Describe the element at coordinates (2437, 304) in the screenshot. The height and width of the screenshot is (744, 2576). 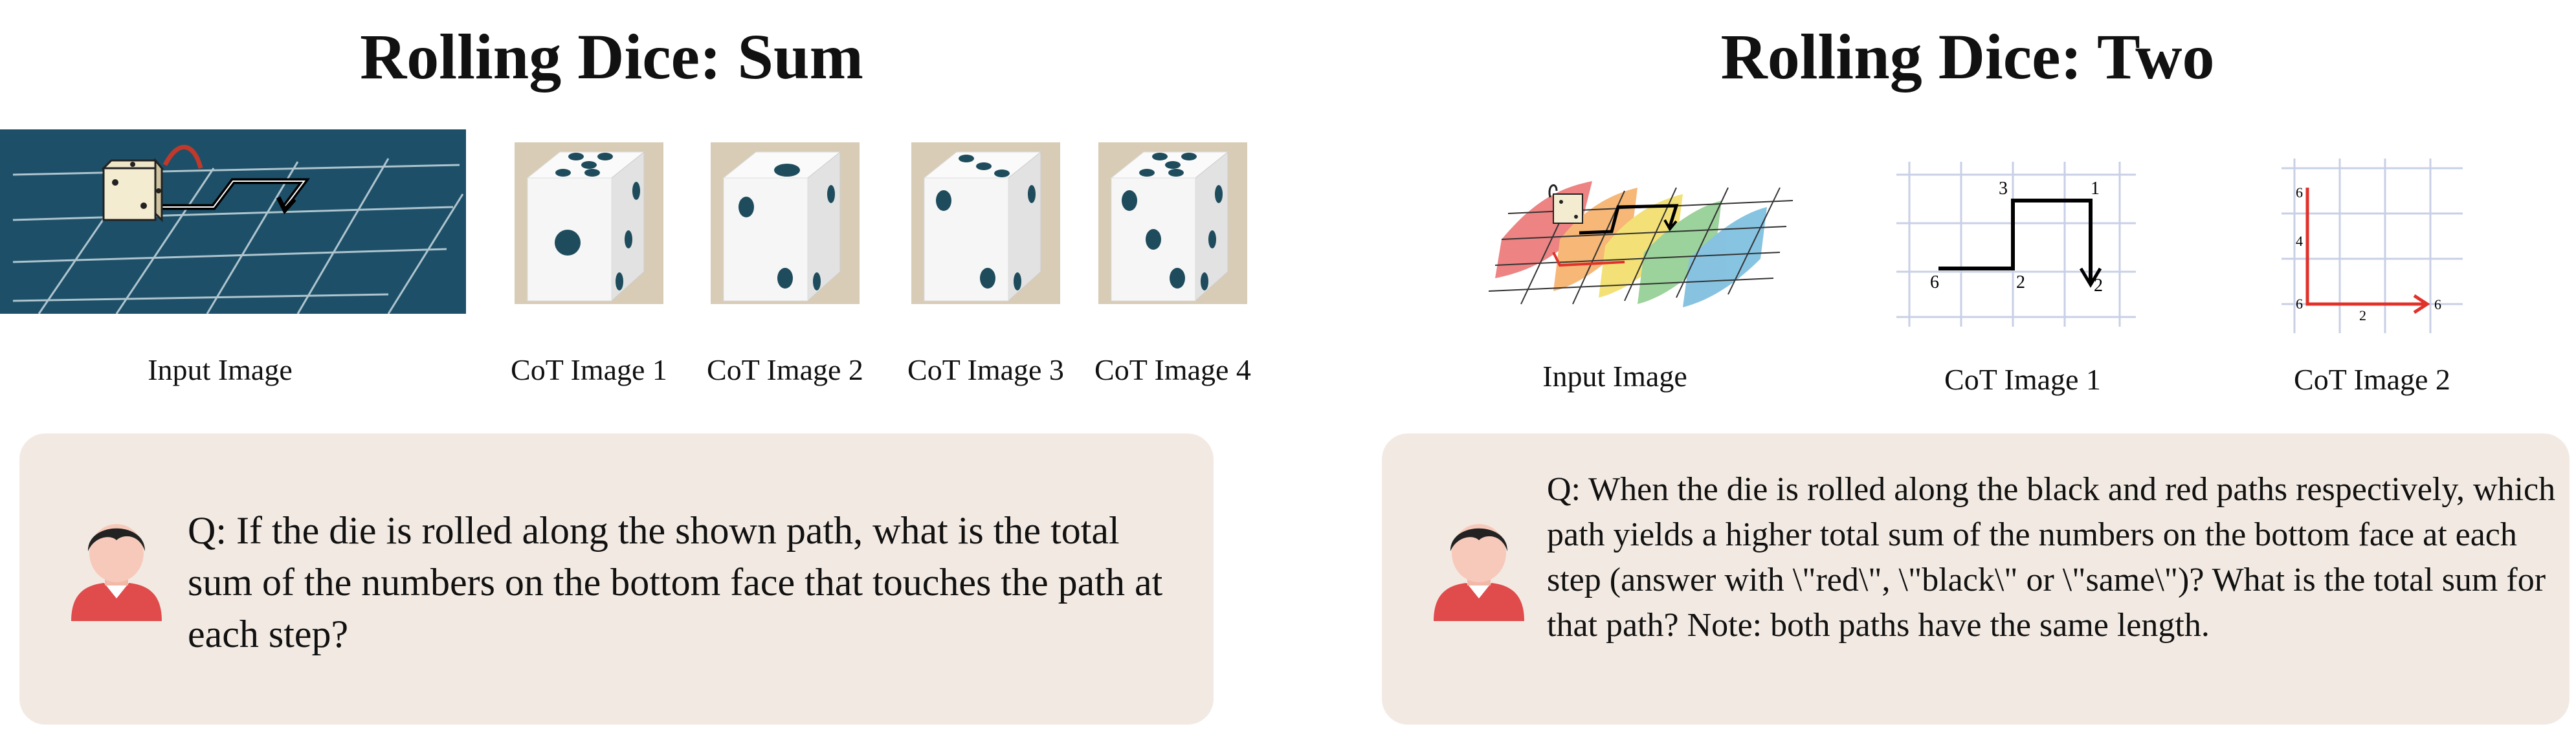
I see `cot2-label-end: 6` at that location.